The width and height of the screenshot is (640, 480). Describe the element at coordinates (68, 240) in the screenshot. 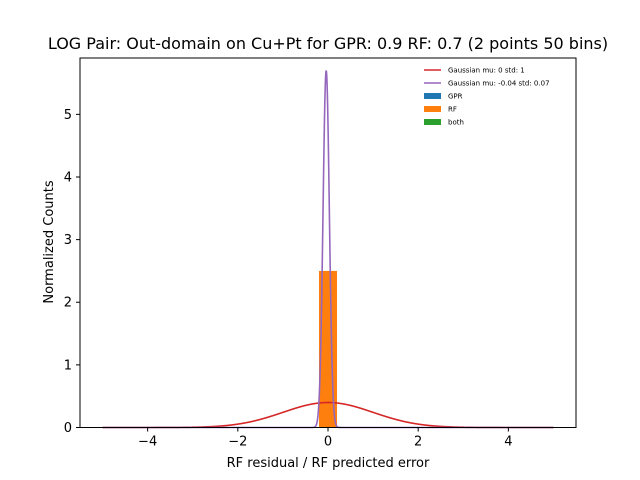

I see `y-tick-label: 3` at that location.